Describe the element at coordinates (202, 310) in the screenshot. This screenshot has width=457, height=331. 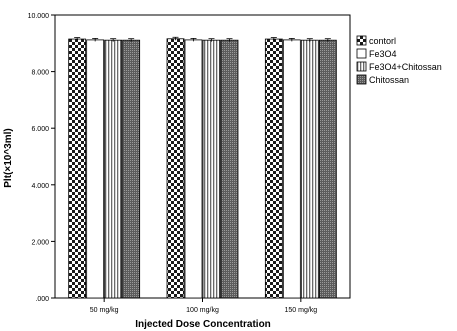
I see `x-tick-label: 100 mg/kg` at that location.